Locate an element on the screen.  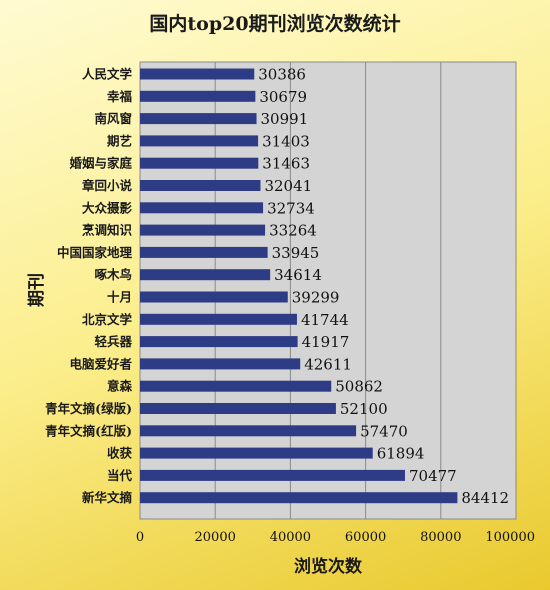
value-label: 41917 is located at coordinates (326, 342).